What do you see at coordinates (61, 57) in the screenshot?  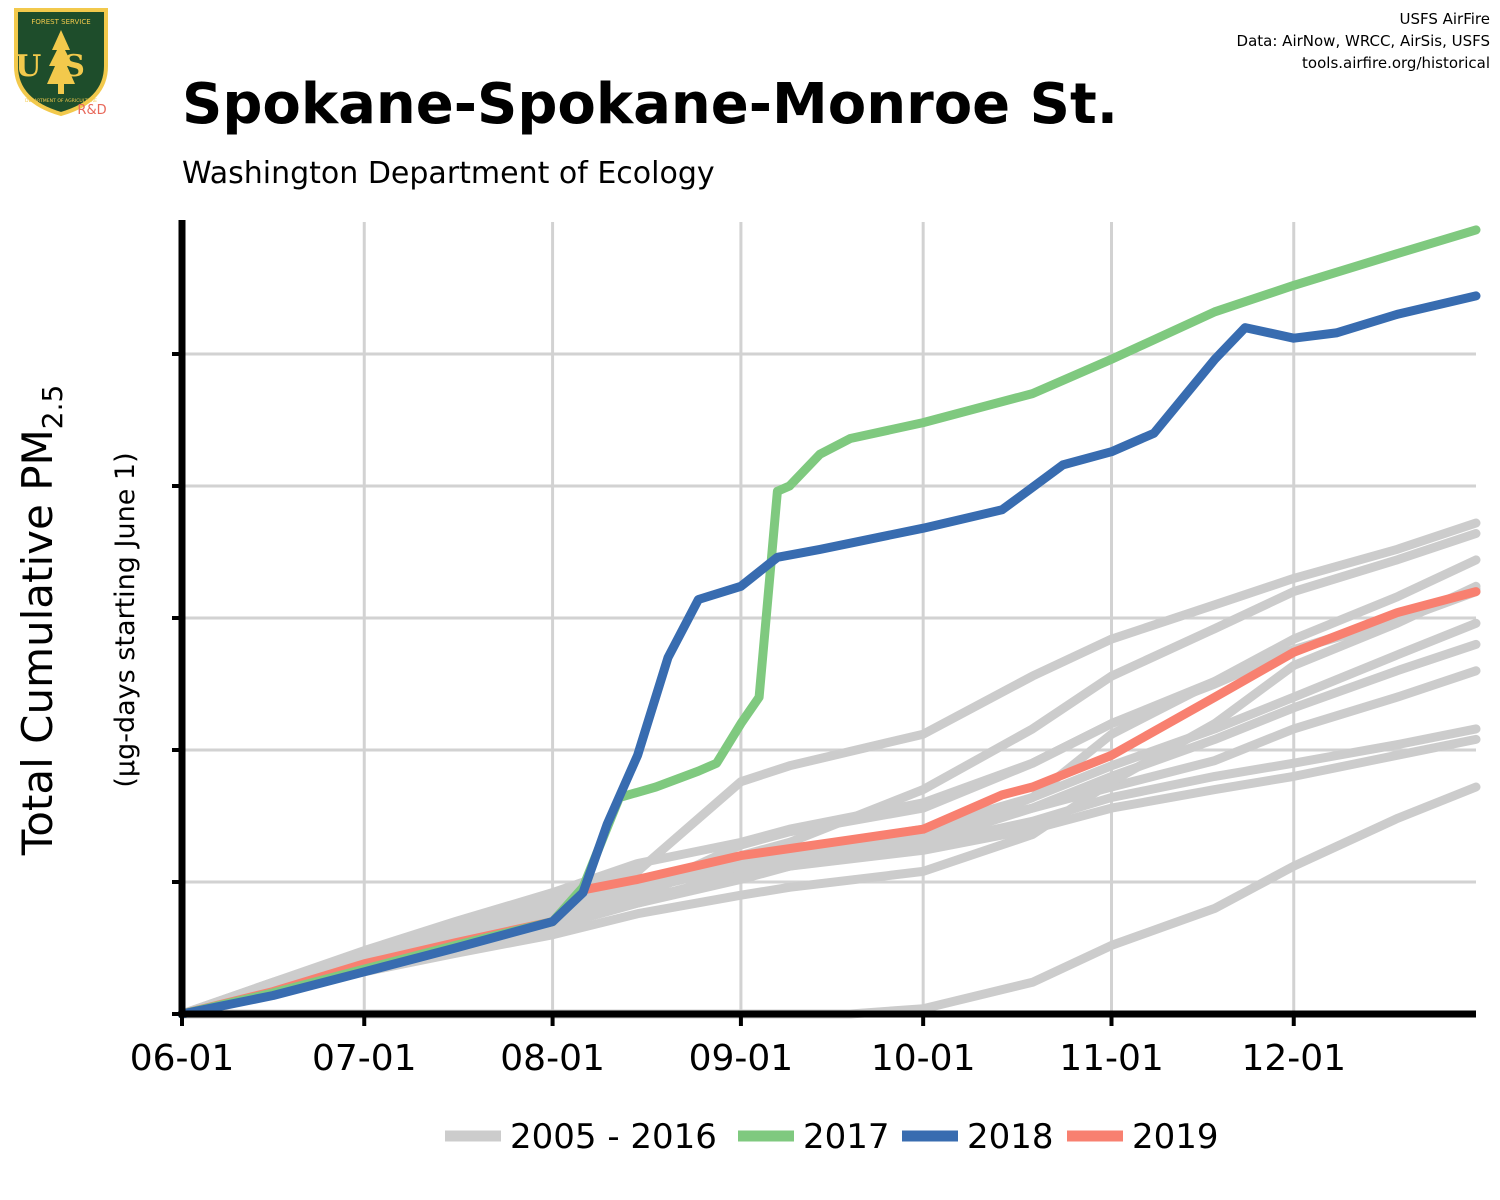 I see `tree-icon` at bounding box center [61, 57].